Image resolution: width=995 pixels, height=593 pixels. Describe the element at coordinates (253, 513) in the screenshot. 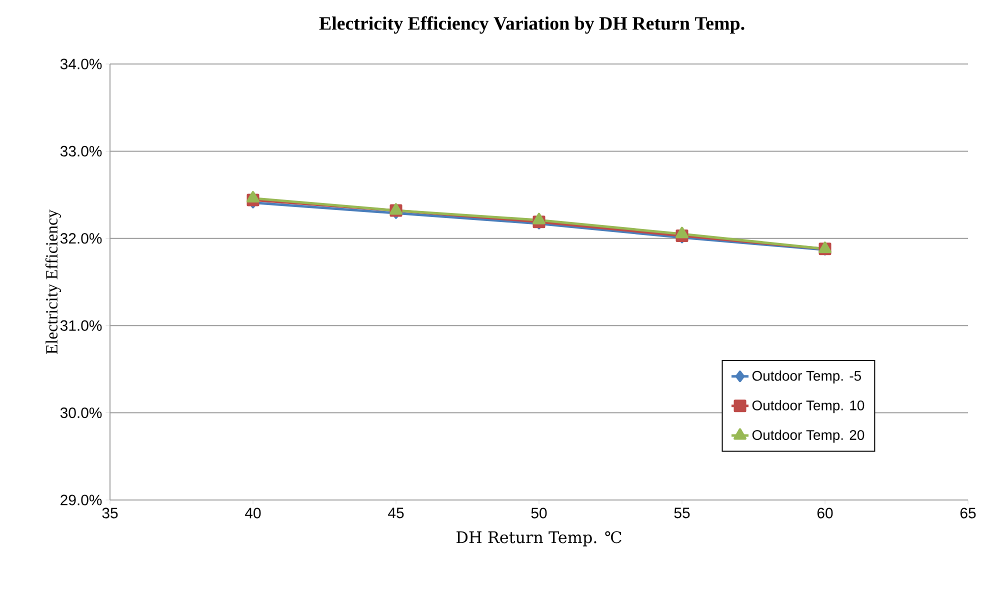

I see `x-tick-label: 40` at that location.